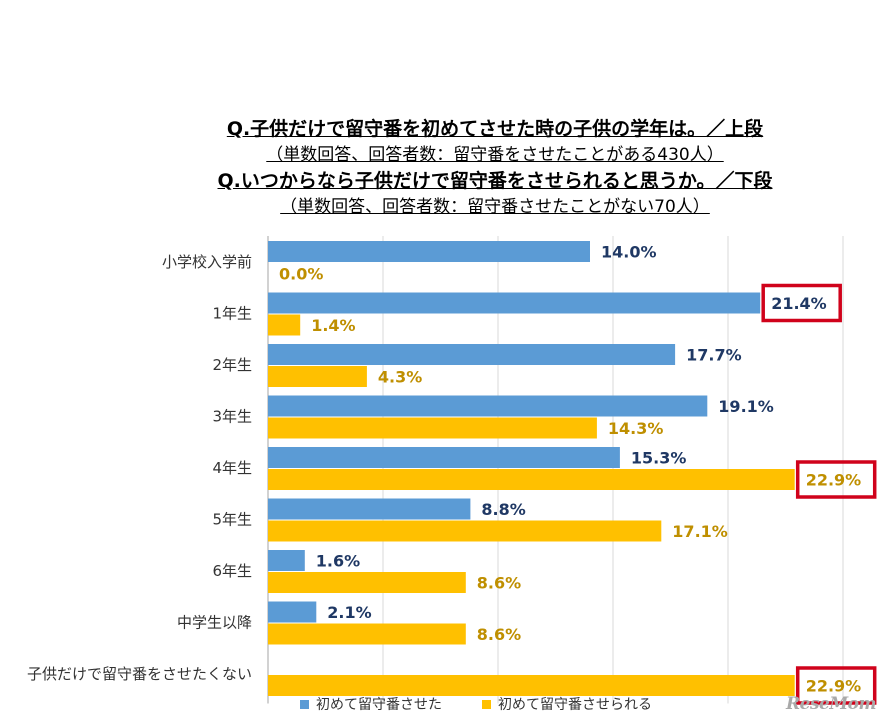 The width and height of the screenshot is (895, 728). Describe the element at coordinates (700, 531) in the screenshot. I see `value-label: 17.1%` at that location.